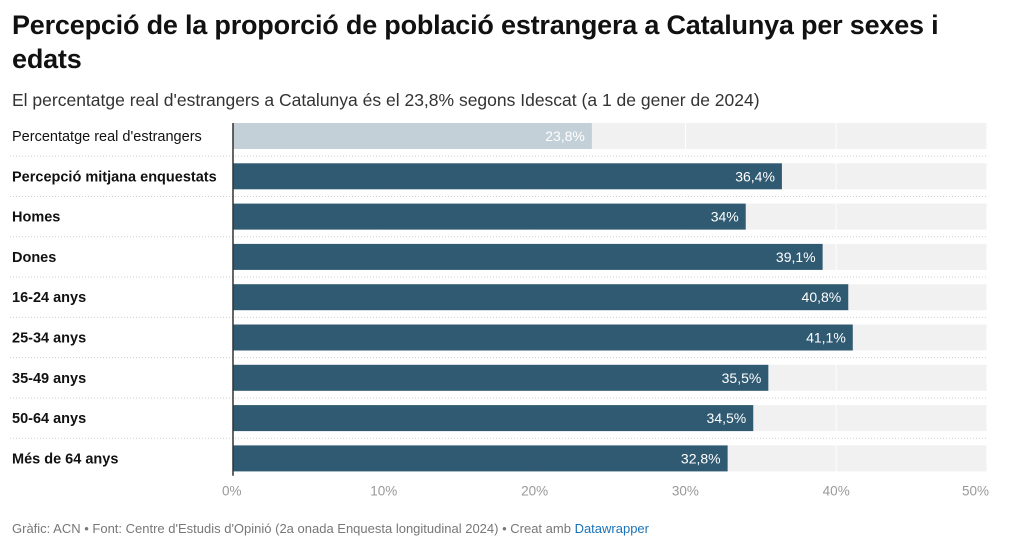  What do you see at coordinates (65, 459) in the screenshot?
I see `category-label: Més de 64 anys` at bounding box center [65, 459].